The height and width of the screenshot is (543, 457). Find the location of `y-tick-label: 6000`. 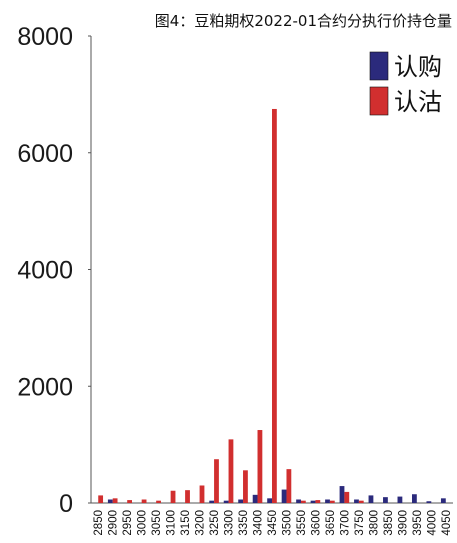

y-tick-label: 6000 is located at coordinates (45, 154).